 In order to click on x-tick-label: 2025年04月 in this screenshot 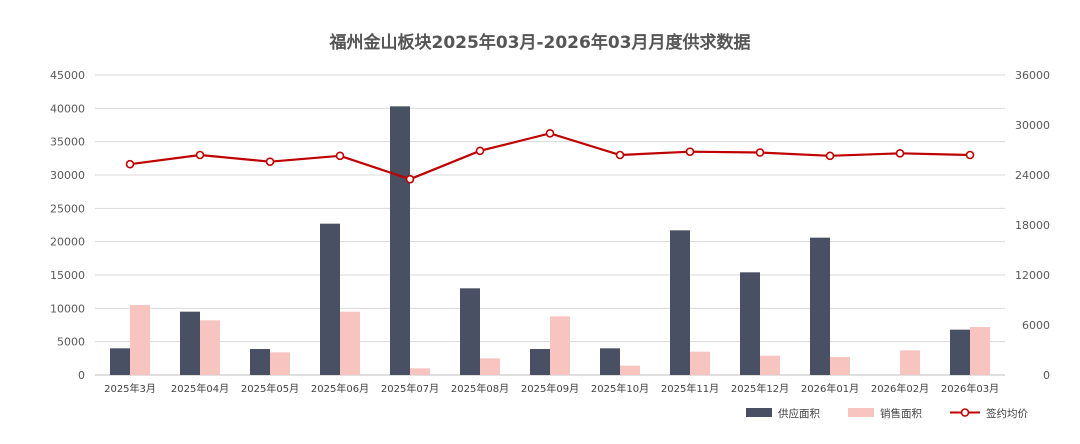, I will do `click(200, 388)`.